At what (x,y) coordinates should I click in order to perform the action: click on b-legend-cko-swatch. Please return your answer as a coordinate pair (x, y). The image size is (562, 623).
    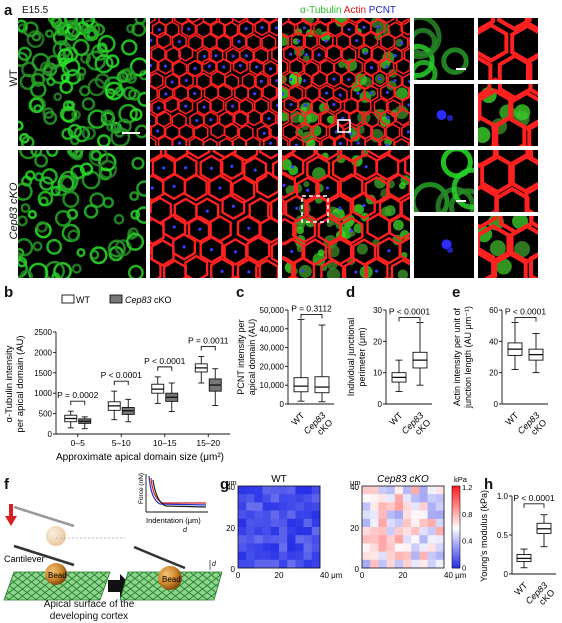
    Looking at the image, I should click on (116, 299).